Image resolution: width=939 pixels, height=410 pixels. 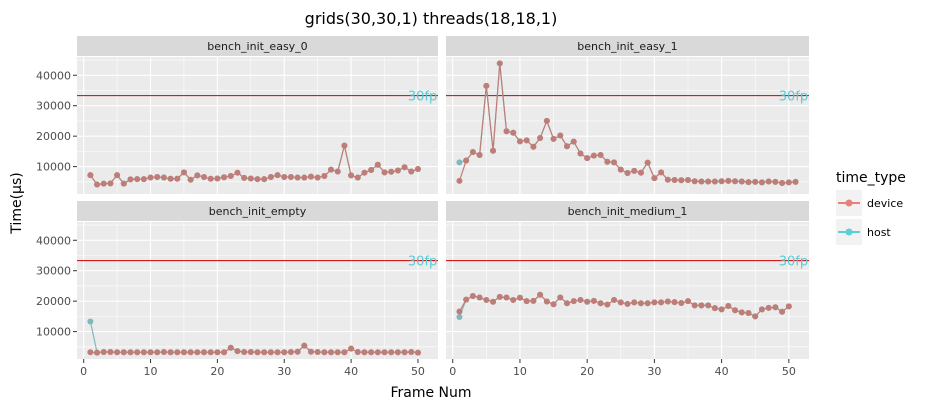 What do you see at coordinates (17, 203) in the screenshot?
I see `y-axis-label: Time(μs)` at bounding box center [17, 203].